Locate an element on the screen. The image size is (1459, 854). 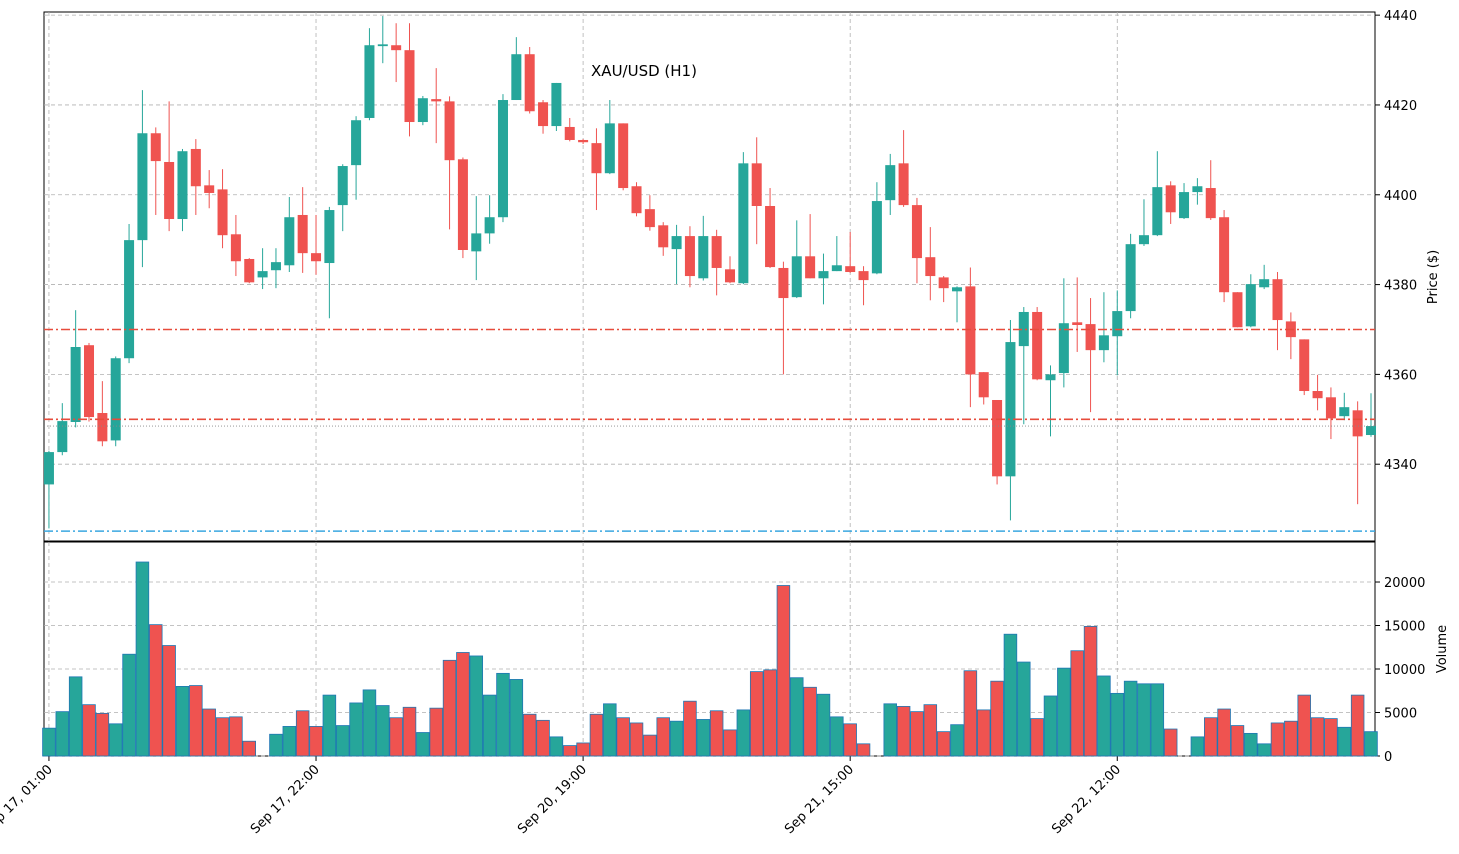
y-tick-label: 4360 is located at coordinates (1400, 375).